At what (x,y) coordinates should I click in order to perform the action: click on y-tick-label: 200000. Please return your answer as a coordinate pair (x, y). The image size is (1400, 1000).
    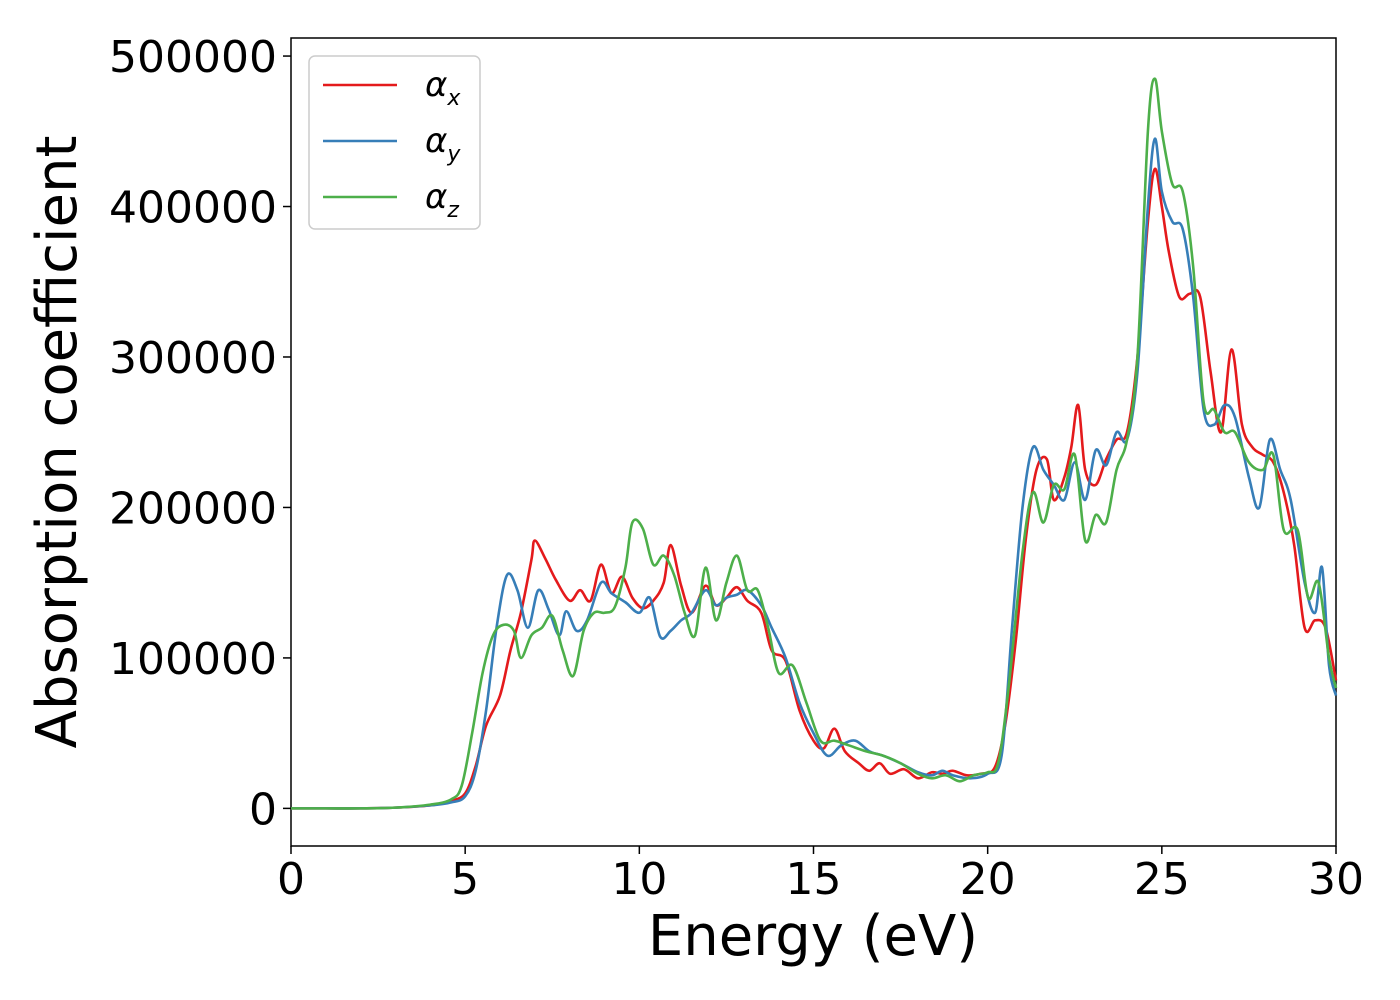
    Looking at the image, I should click on (193, 508).